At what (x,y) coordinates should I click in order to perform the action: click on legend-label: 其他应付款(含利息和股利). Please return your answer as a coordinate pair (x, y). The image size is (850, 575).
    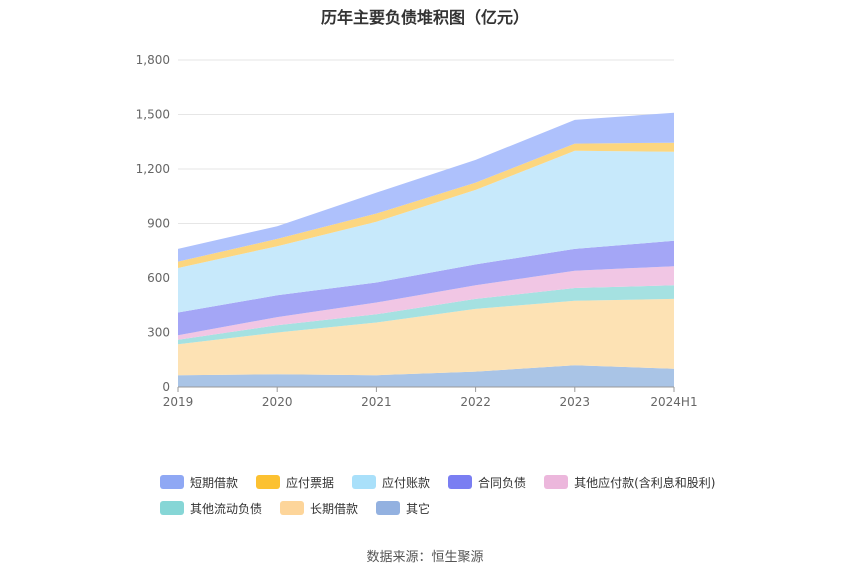
    Looking at the image, I should click on (645, 482).